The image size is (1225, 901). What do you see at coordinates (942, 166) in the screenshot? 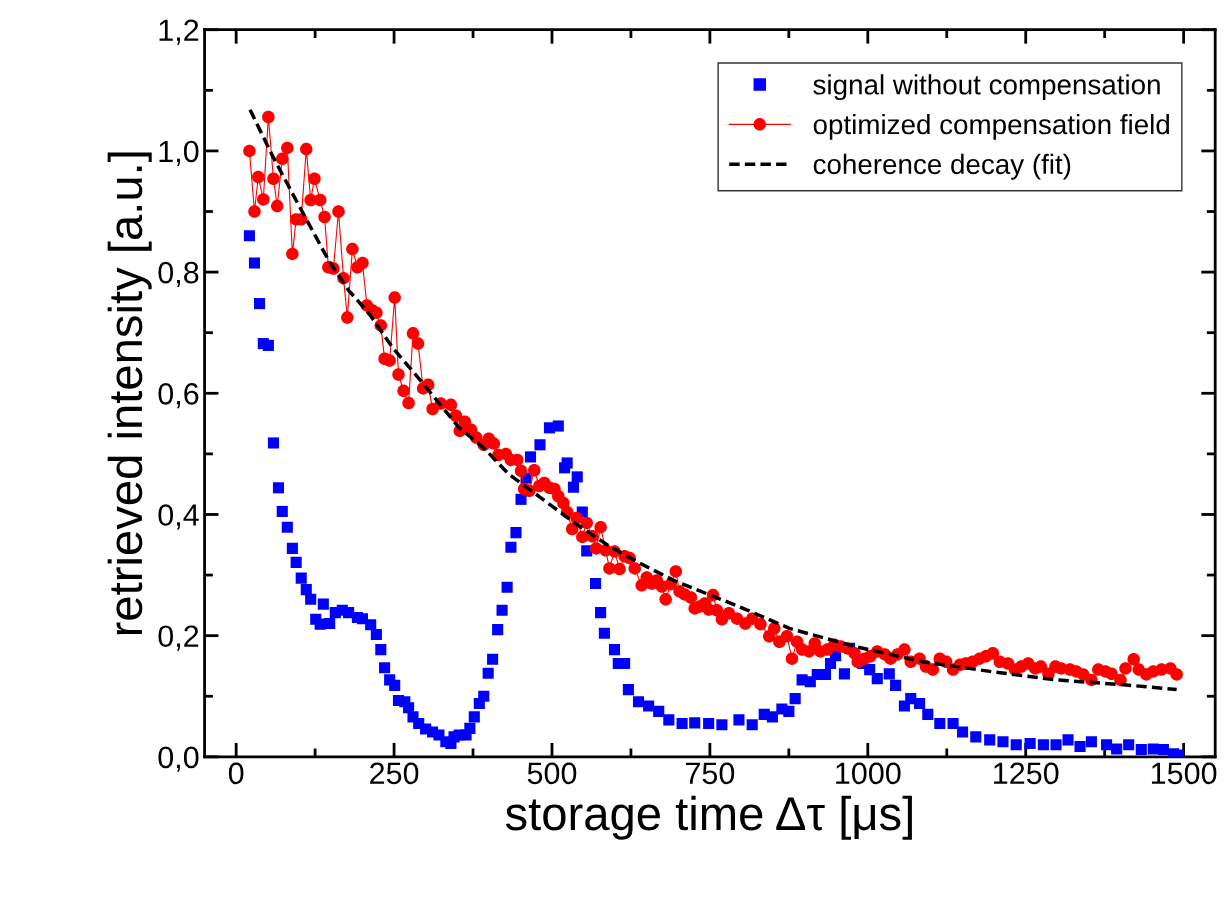
I see `legend-label: coherence decay (fit)` at bounding box center [942, 166].